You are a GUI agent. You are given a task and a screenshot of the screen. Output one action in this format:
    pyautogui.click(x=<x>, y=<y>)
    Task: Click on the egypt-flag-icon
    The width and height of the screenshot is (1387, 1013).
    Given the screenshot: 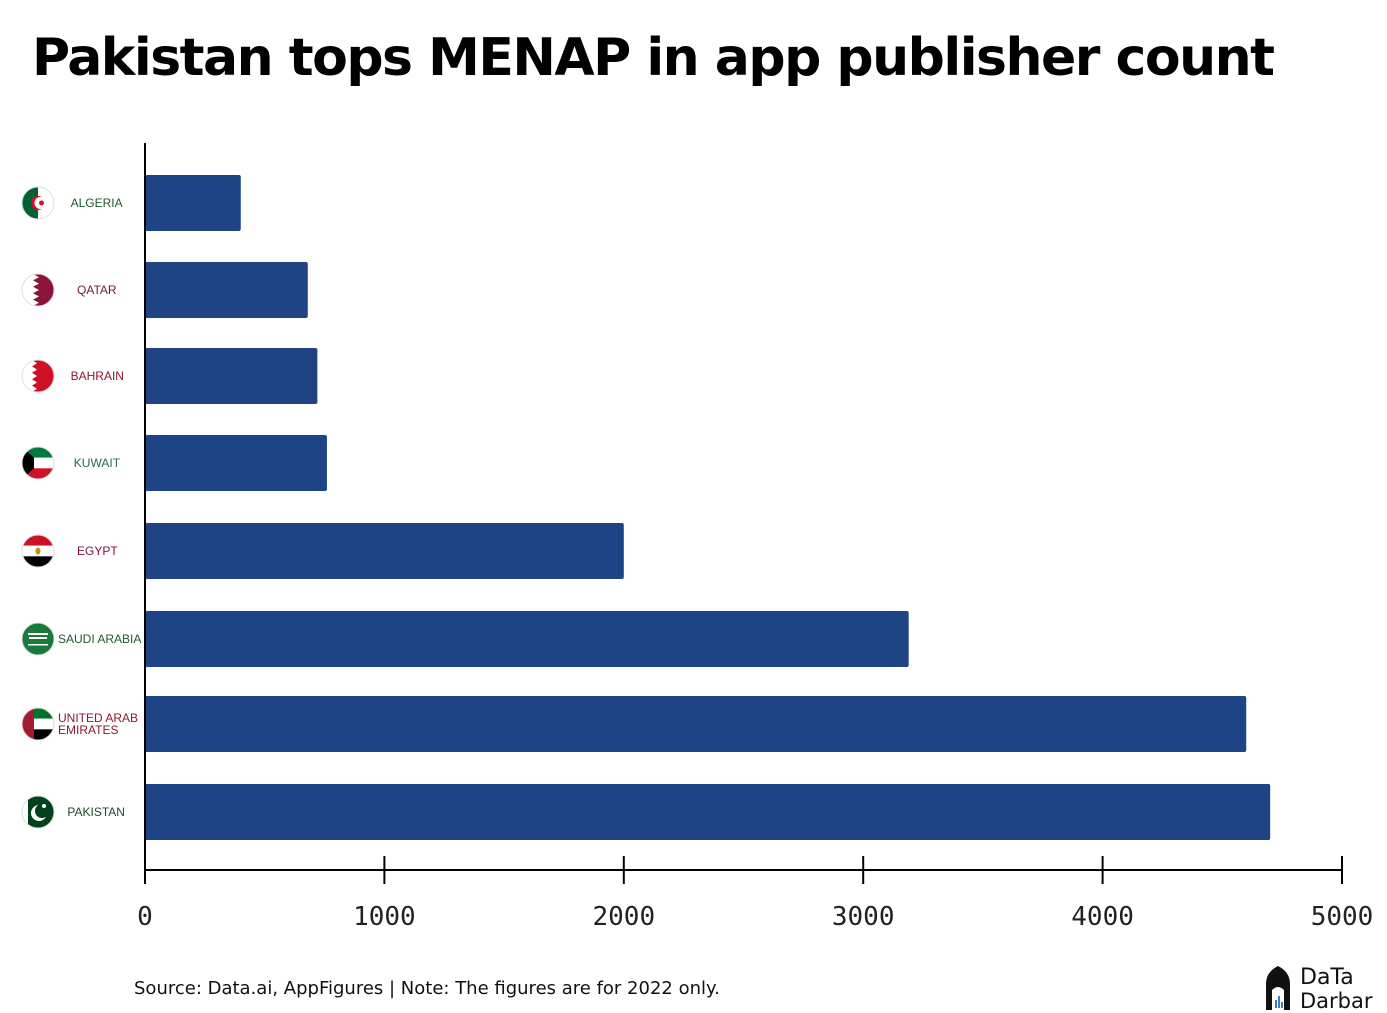 What is the action you would take?
    pyautogui.click(x=38, y=551)
    